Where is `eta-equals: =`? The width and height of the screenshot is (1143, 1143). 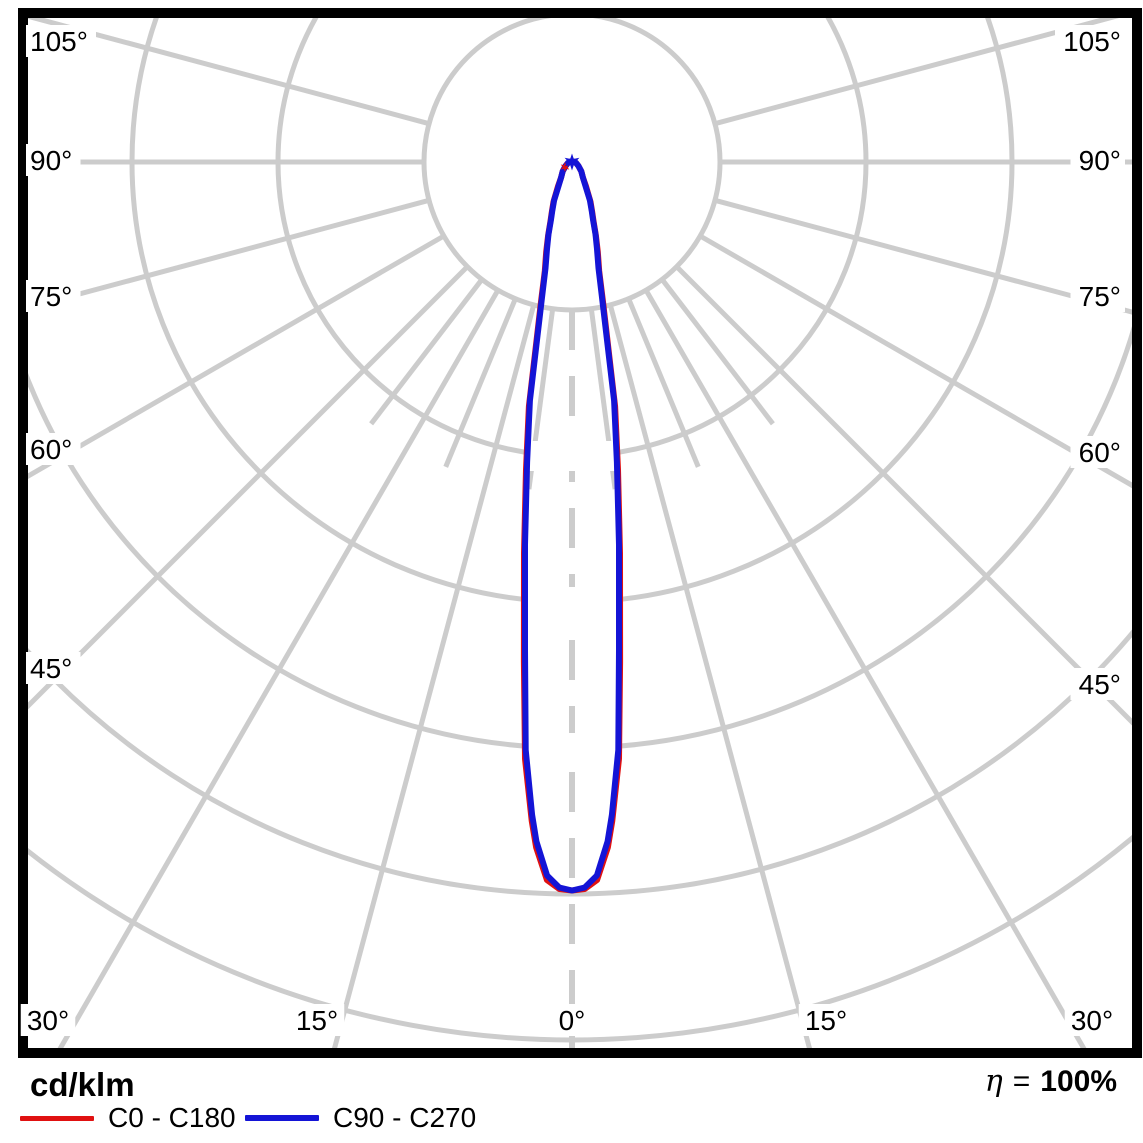
eta-equals: = is located at coordinates (1021, 1081).